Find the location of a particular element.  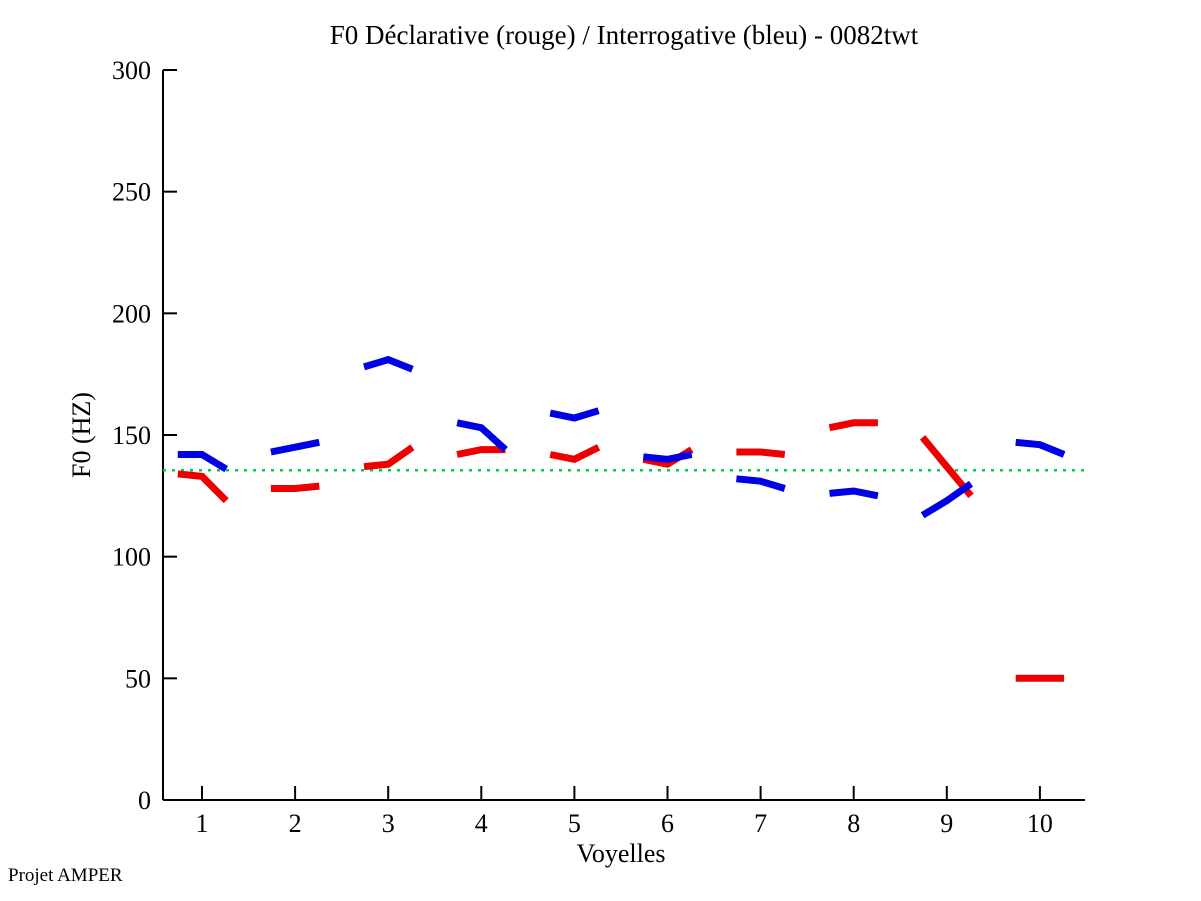

y-tick-label: 100 is located at coordinates (131, 557).